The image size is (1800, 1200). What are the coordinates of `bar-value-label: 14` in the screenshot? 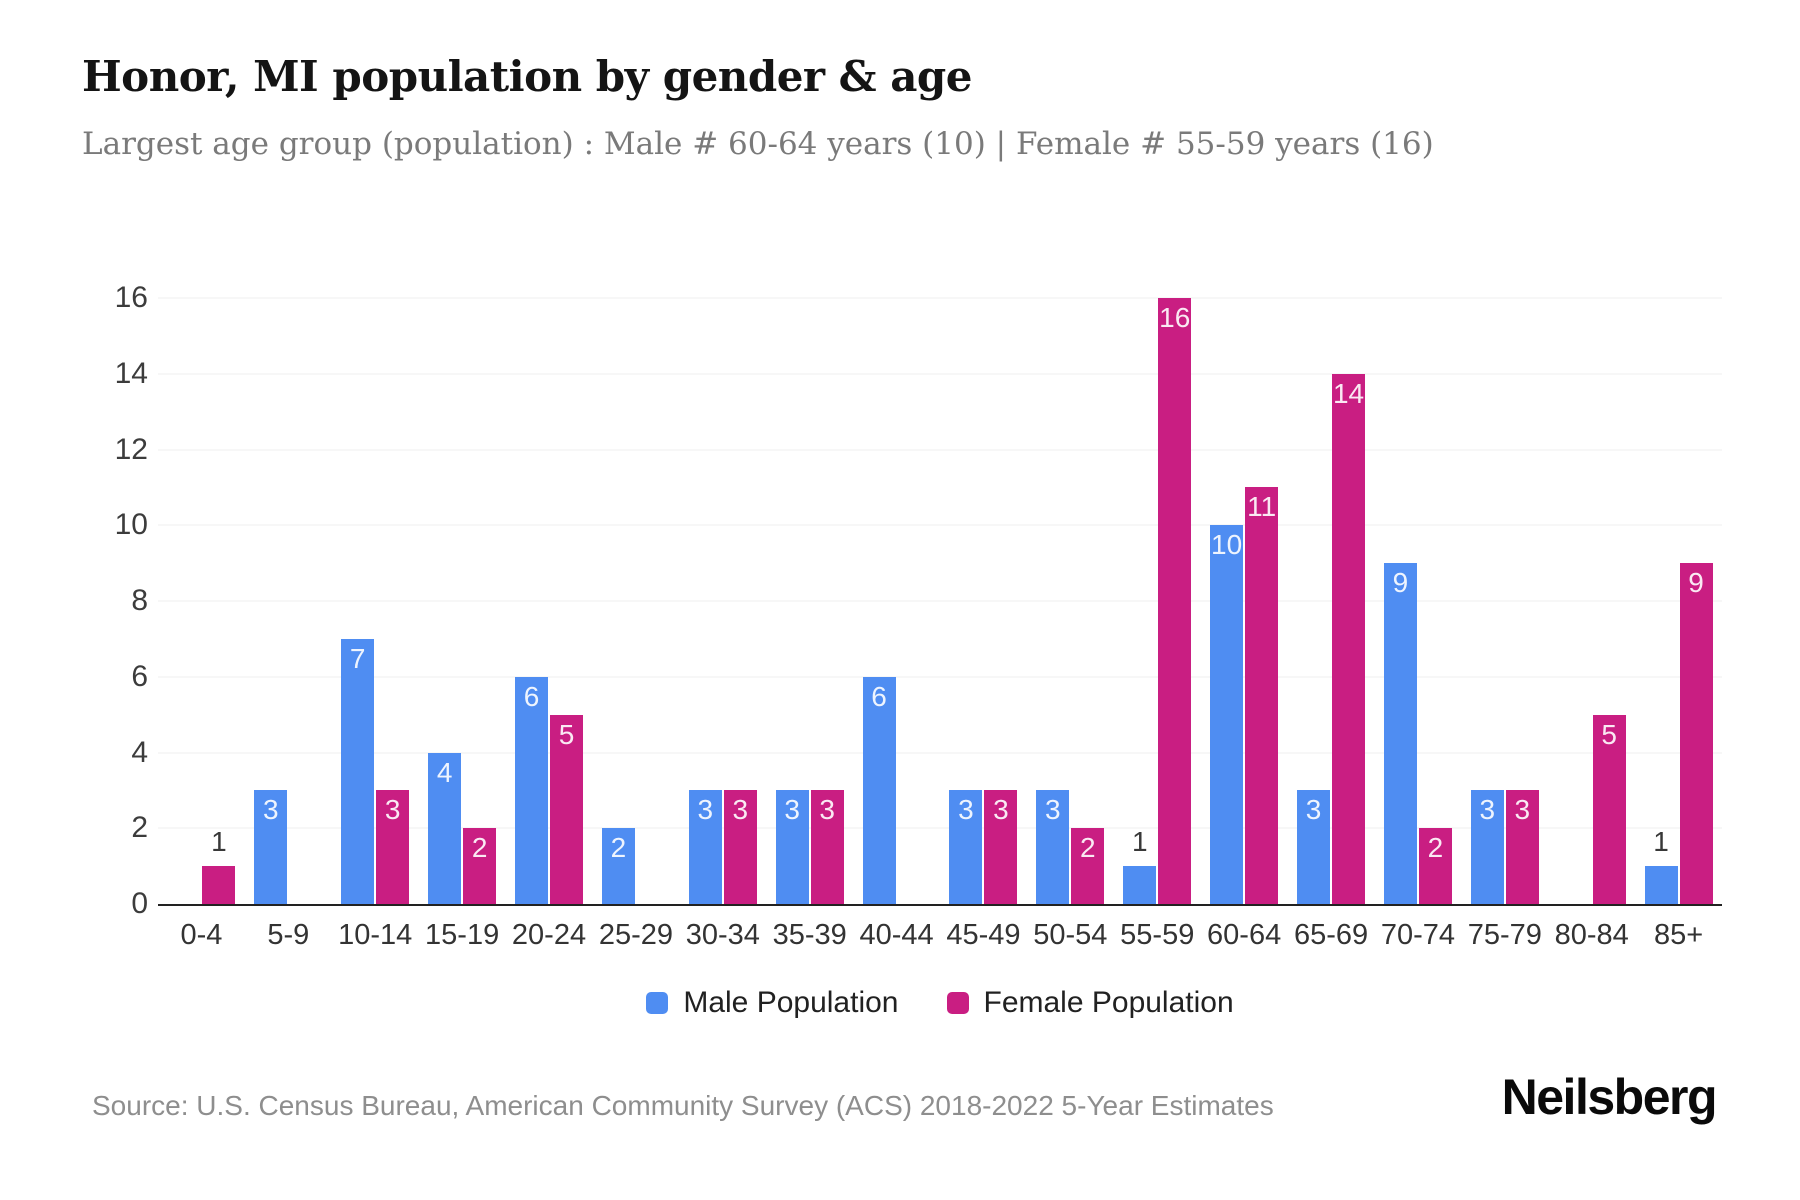 It's located at (1348, 393).